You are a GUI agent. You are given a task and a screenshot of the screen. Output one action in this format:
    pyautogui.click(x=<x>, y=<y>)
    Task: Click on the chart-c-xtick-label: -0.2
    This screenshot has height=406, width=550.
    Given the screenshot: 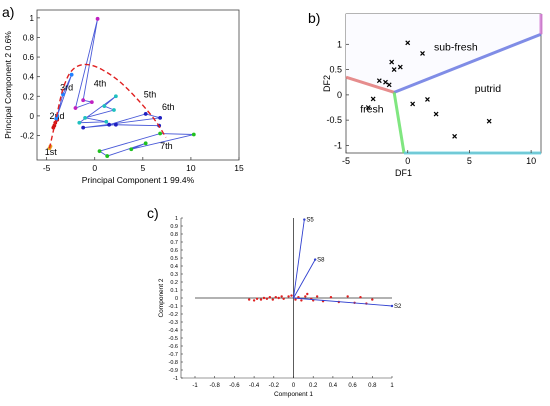 What is the action you would take?
    pyautogui.click(x=274, y=386)
    